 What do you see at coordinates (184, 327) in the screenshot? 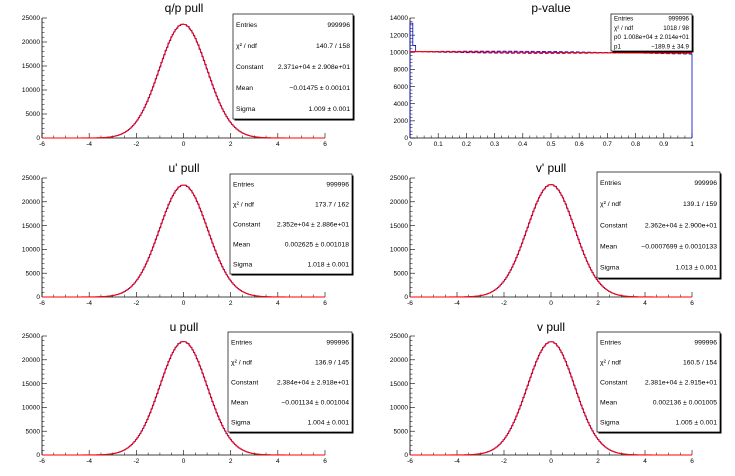
I see `panel-title: u pull` at bounding box center [184, 327].